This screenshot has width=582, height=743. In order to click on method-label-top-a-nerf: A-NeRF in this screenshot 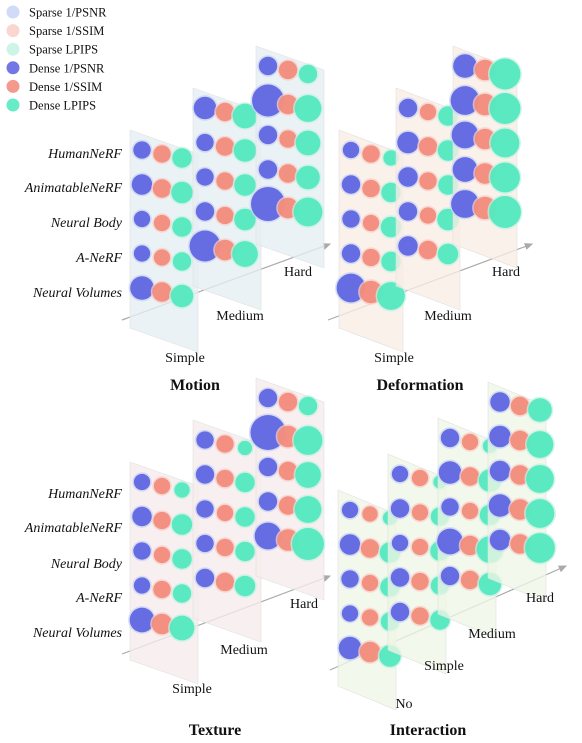, I will do `click(98, 258)`.